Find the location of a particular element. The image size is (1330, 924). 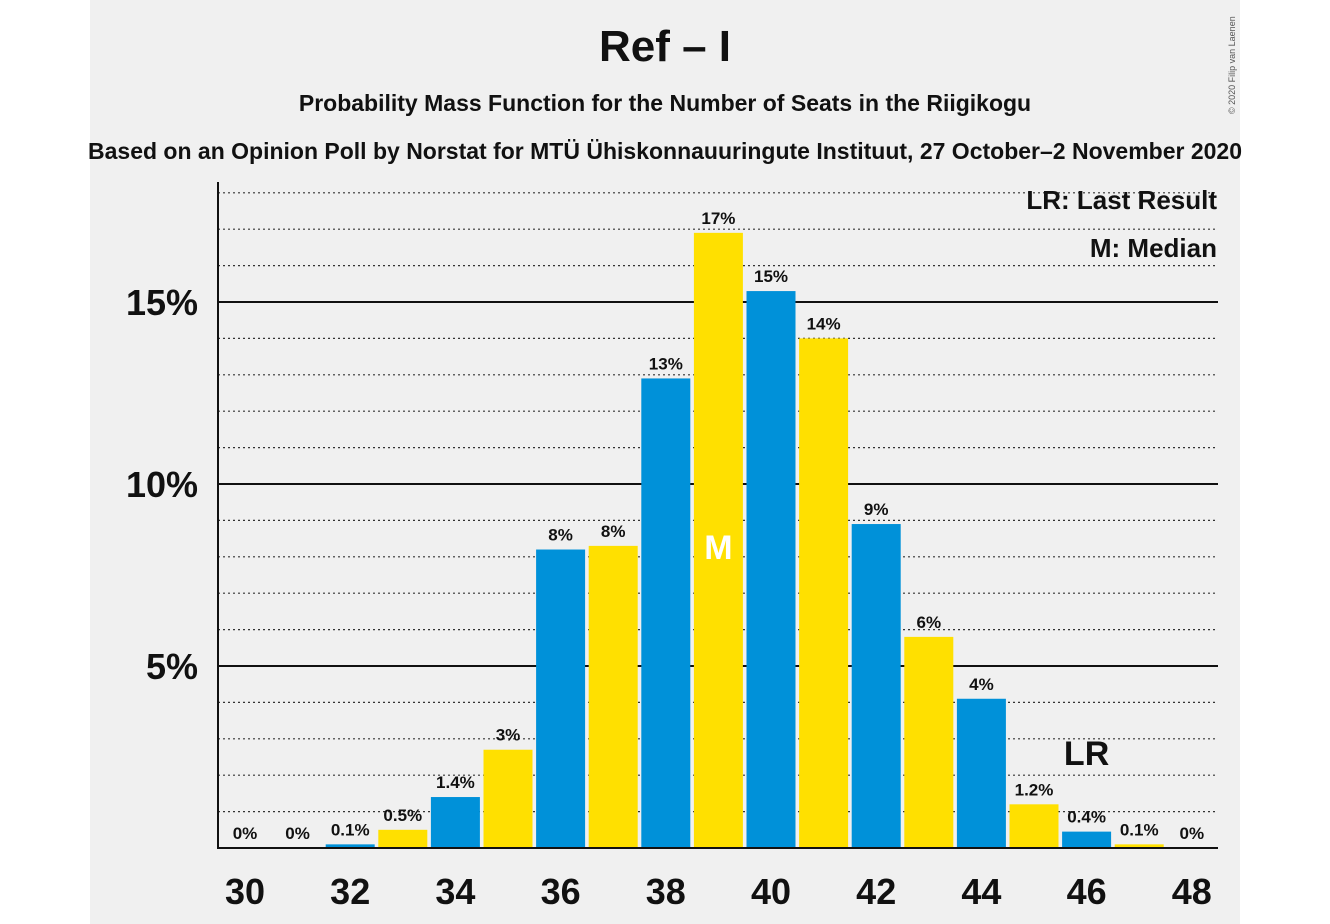

bar-value-label: 3% is located at coordinates (508, 735).